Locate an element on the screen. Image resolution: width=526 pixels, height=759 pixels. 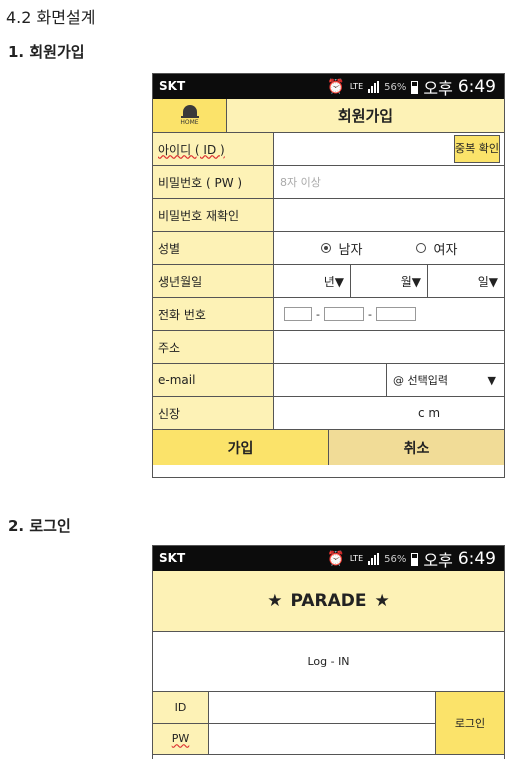
gender-field: 남자 여자 is located at coordinates (389, 248).